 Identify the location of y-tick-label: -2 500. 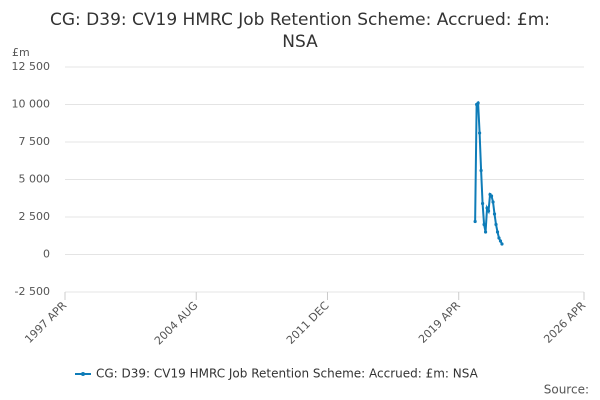
(32, 291).